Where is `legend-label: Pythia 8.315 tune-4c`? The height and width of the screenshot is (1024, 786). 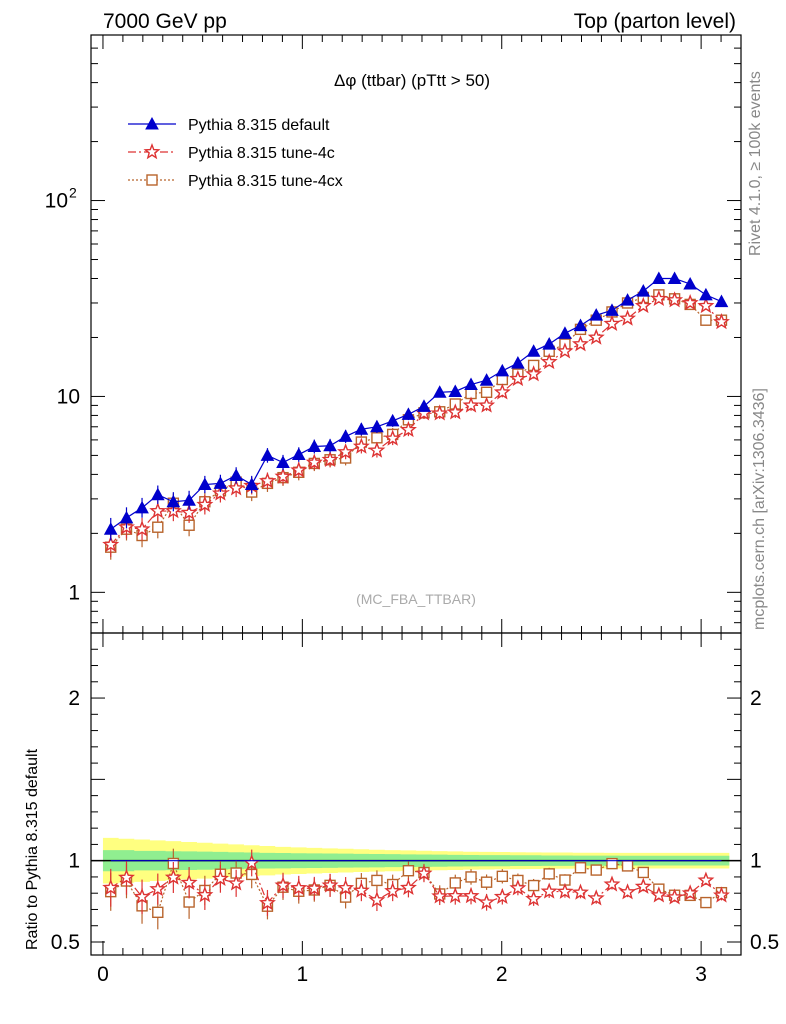 legend-label: Pythia 8.315 tune-4c is located at coordinates (261, 153).